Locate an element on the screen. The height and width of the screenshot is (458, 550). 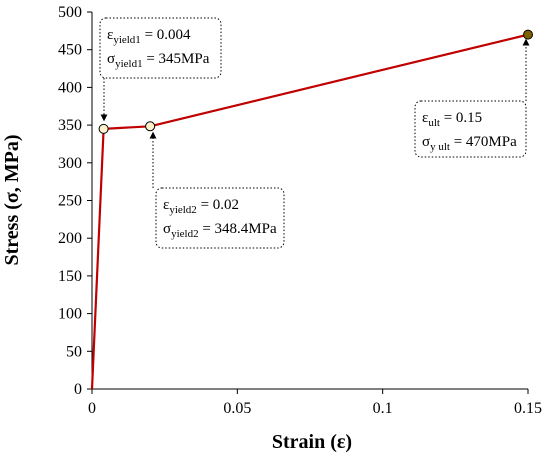
y-tick-label: 250 is located at coordinates (70, 201).